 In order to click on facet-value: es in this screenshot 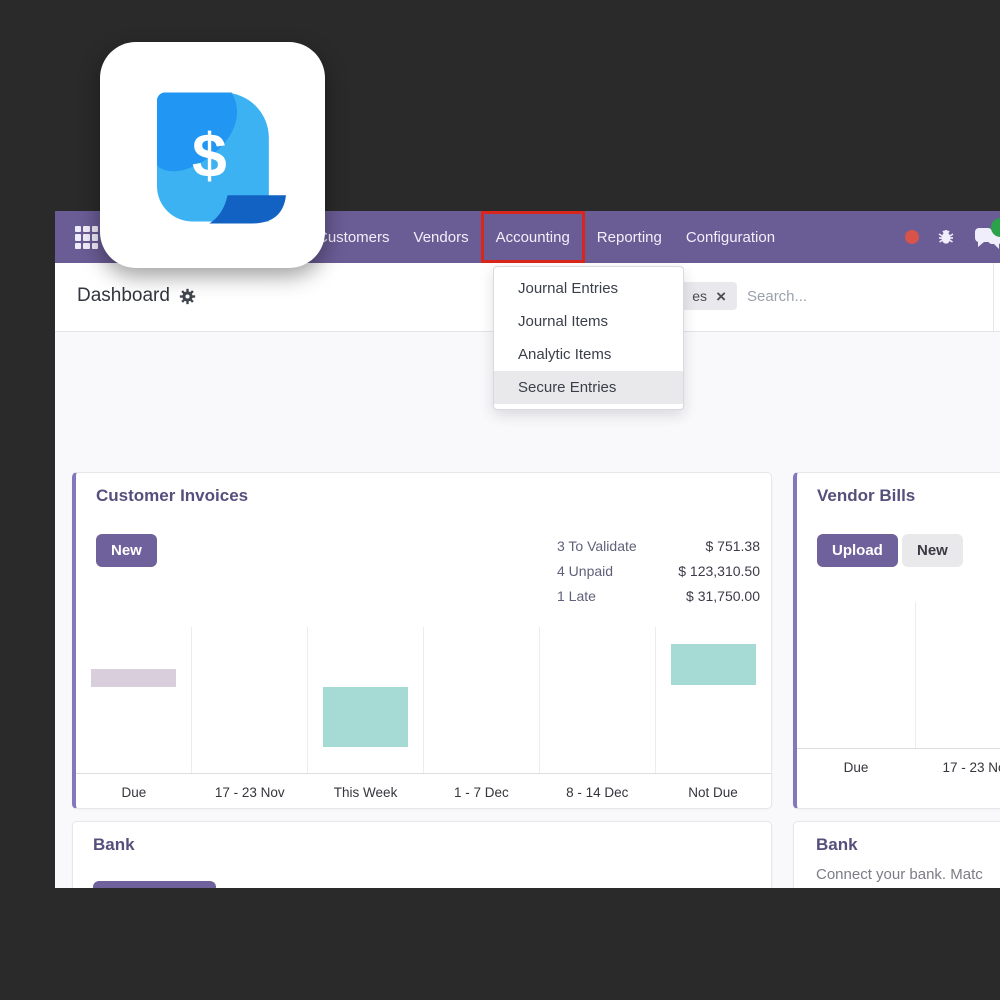, I will do `click(700, 296)`.